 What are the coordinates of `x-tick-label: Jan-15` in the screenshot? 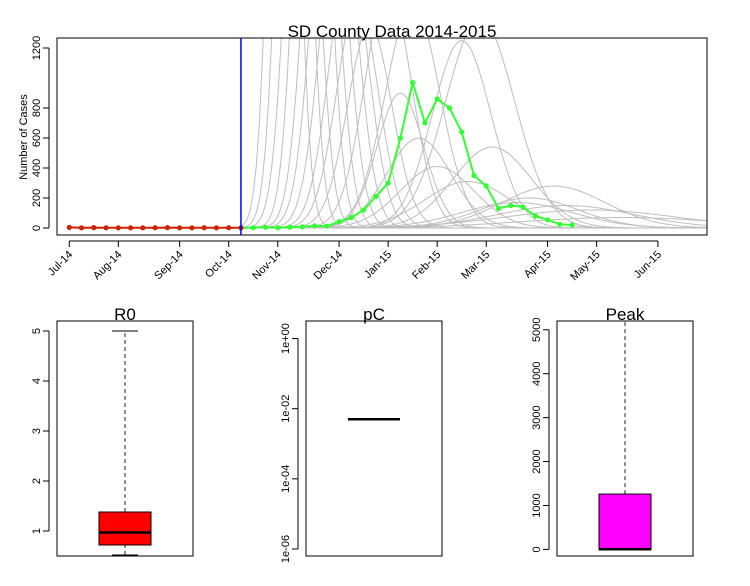 It's located at (378, 265).